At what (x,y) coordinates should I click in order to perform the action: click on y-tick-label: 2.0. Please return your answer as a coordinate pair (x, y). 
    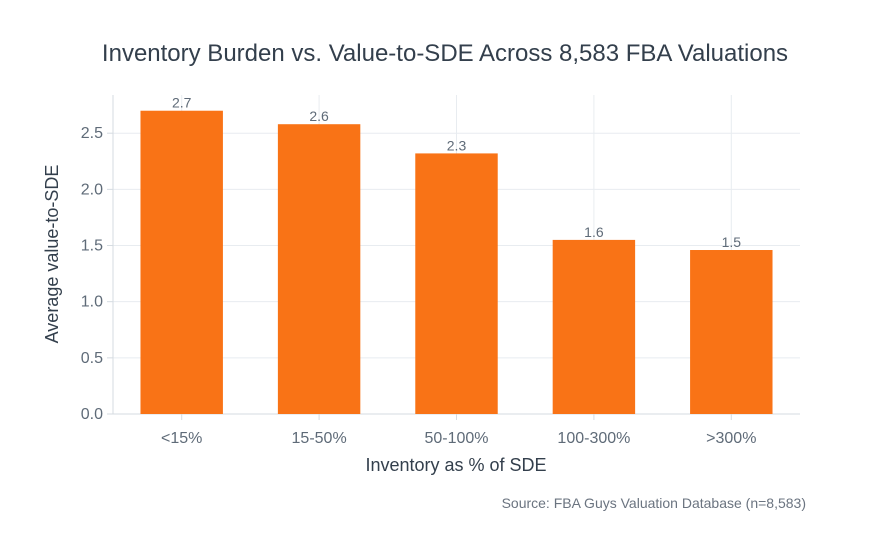
    Looking at the image, I should click on (92, 189).